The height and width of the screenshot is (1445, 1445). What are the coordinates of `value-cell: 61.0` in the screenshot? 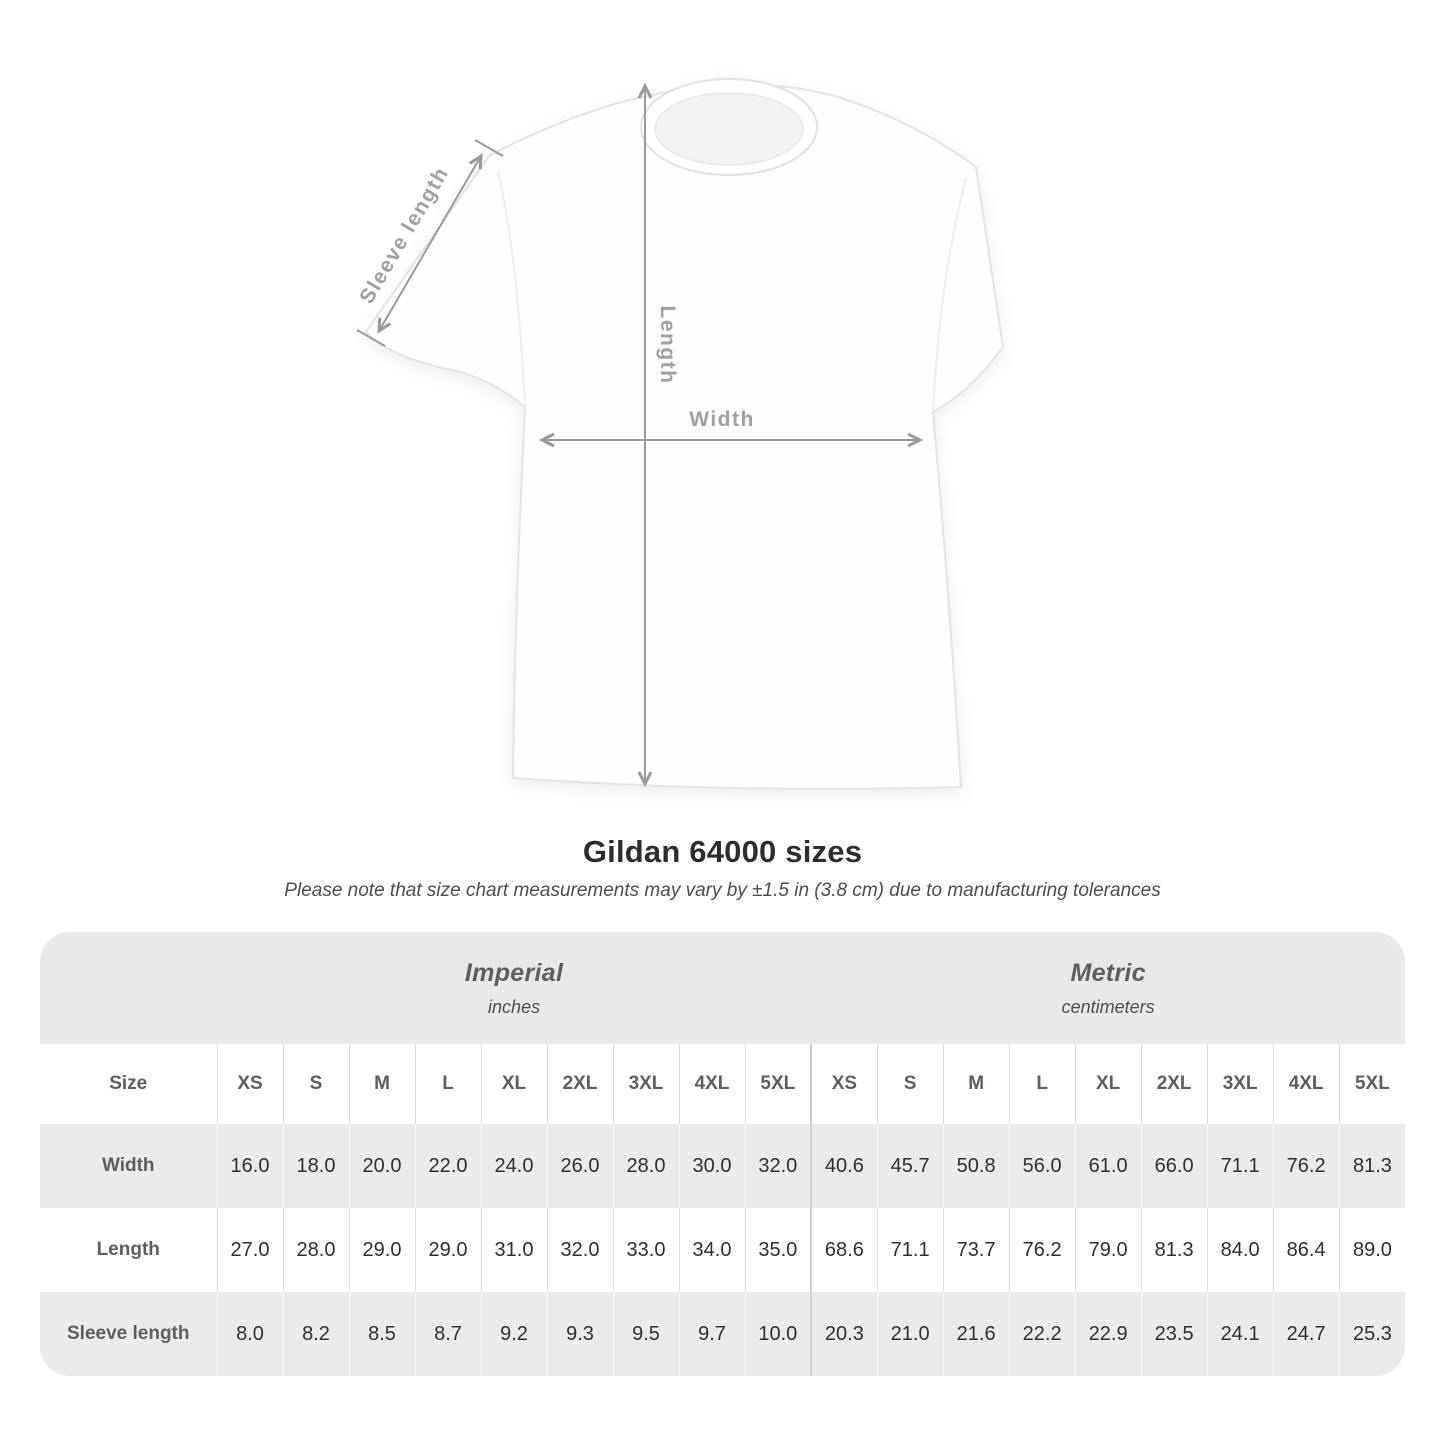 It's located at (1108, 1166).